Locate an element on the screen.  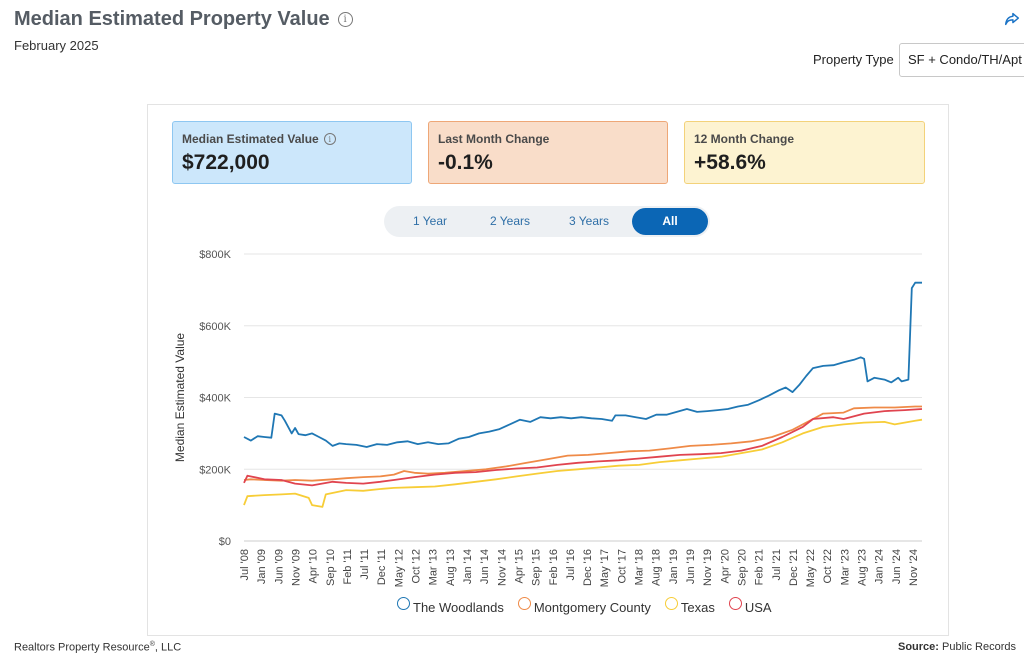
source-footer: Source: Public Records is located at coordinates (956, 647).